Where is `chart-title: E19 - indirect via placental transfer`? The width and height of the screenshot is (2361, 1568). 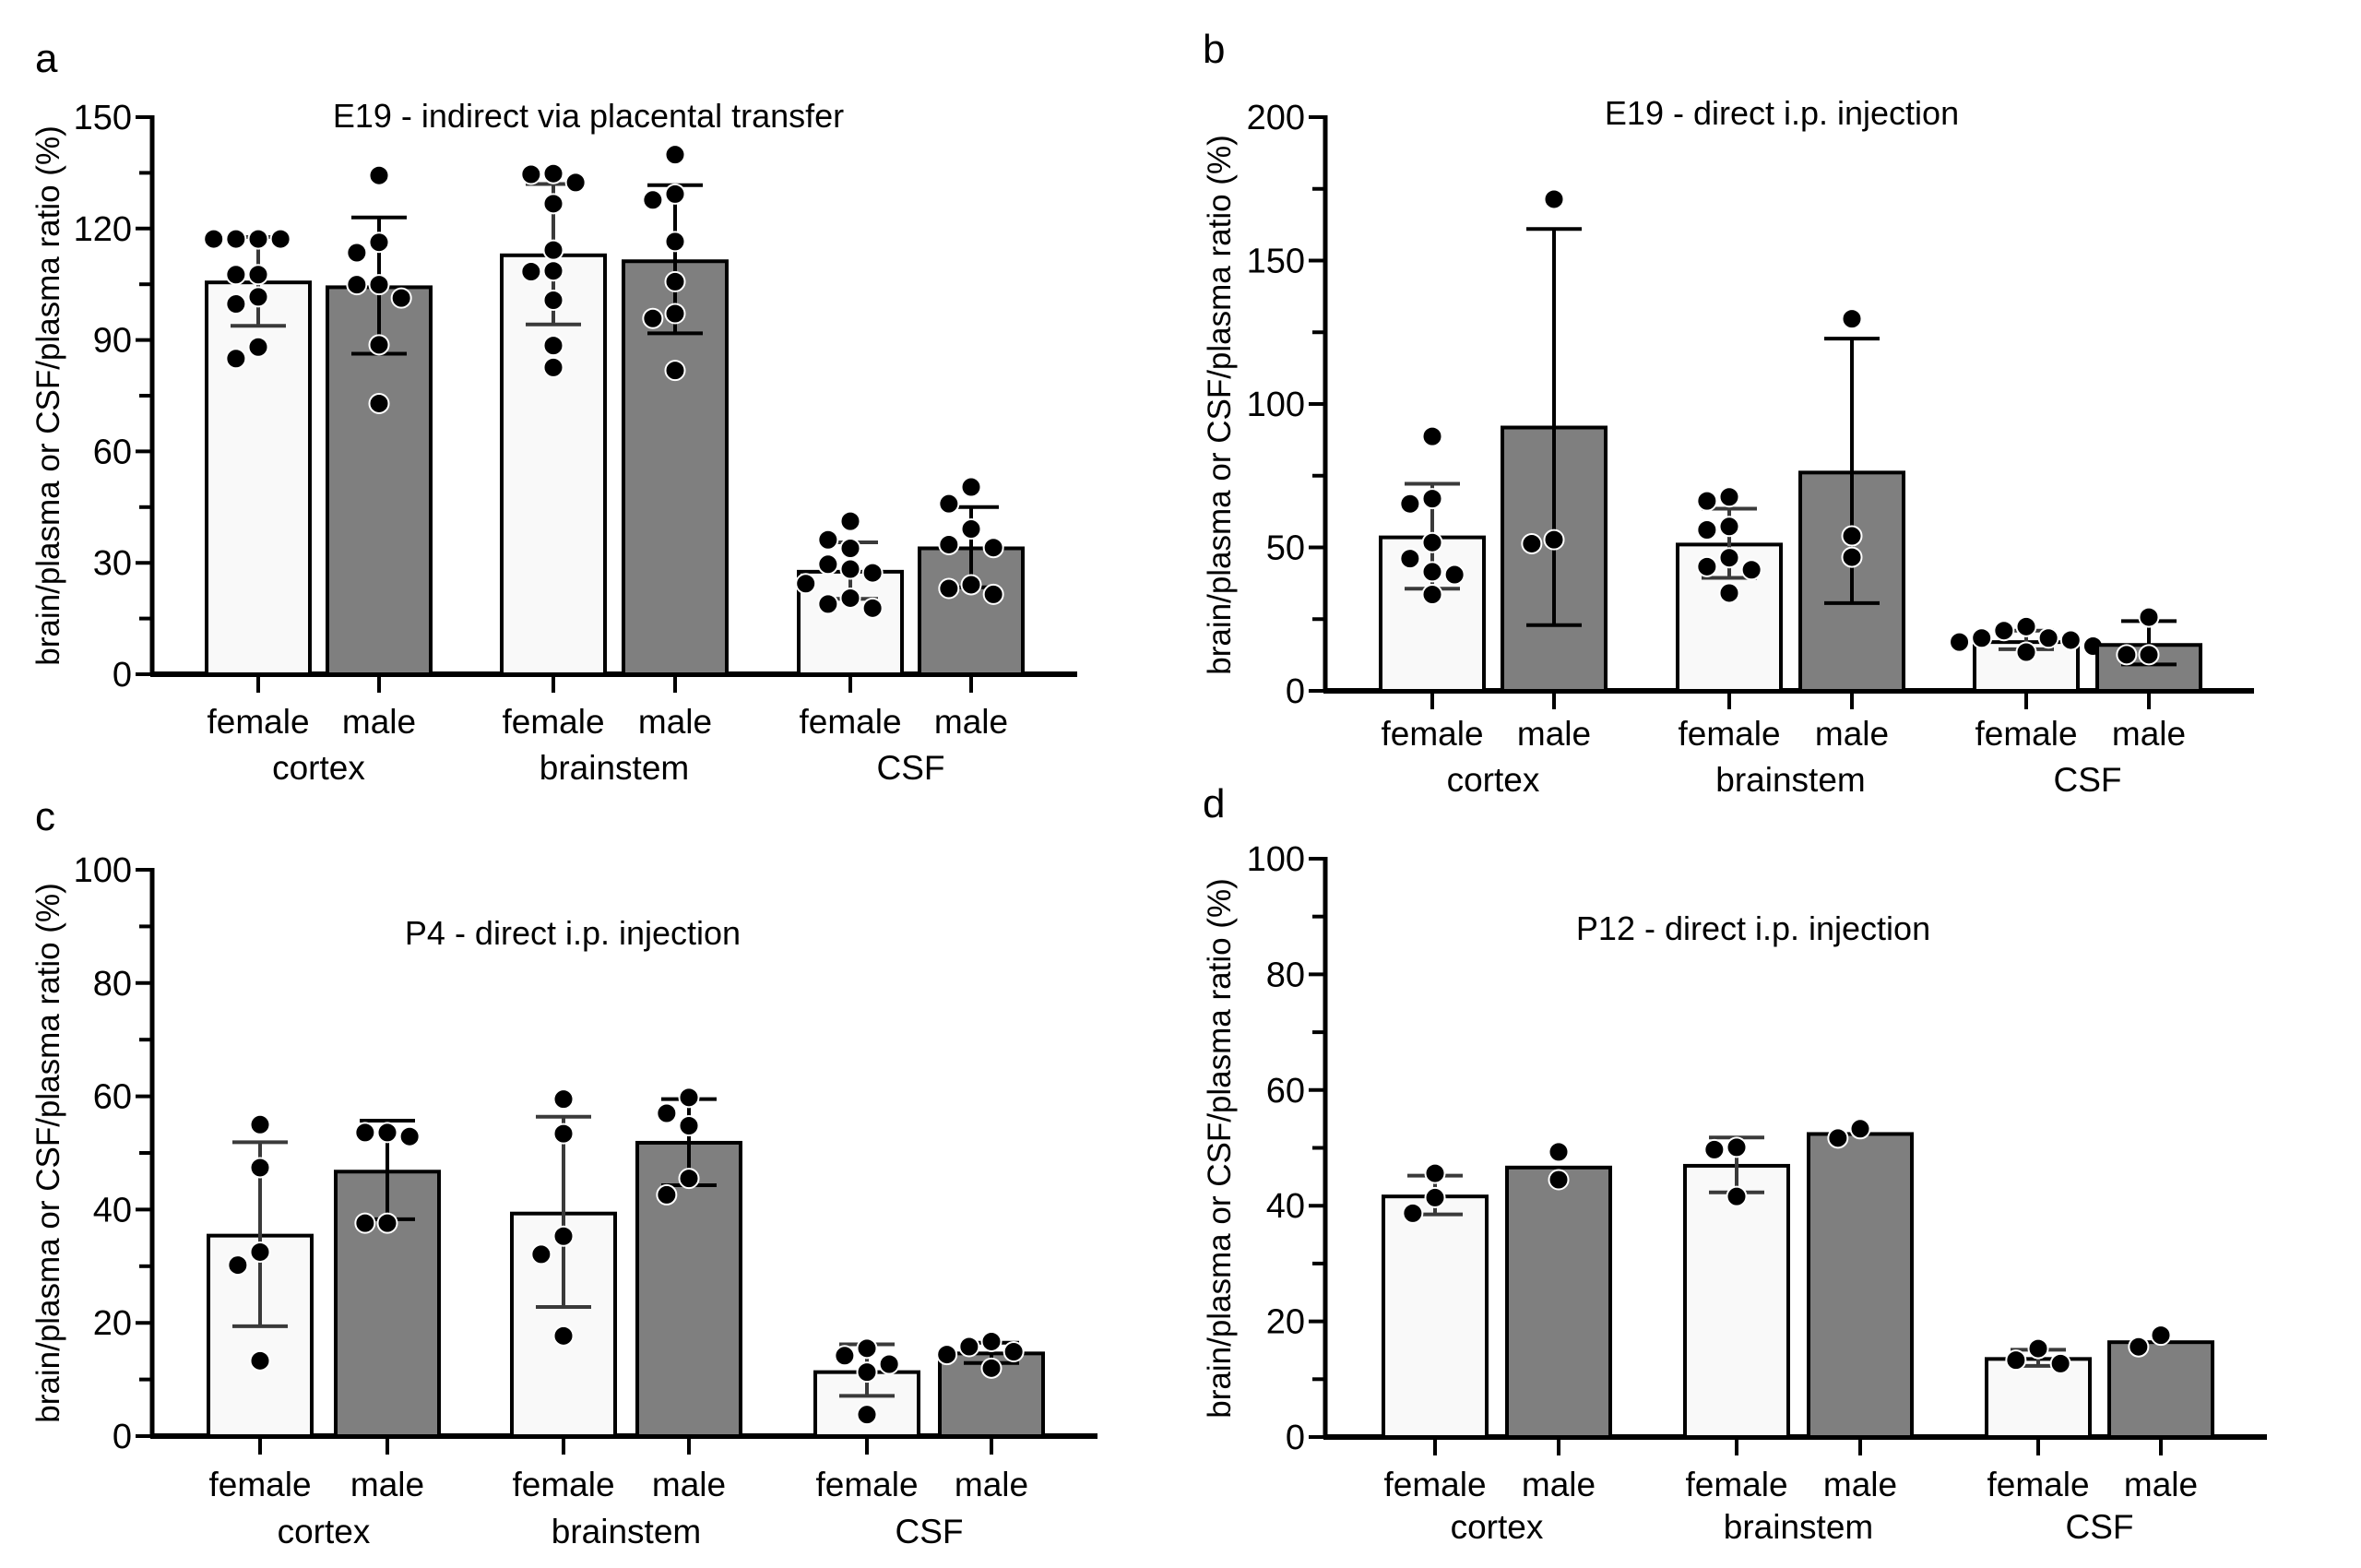 chart-title: E19 - indirect via placental transfer is located at coordinates (588, 116).